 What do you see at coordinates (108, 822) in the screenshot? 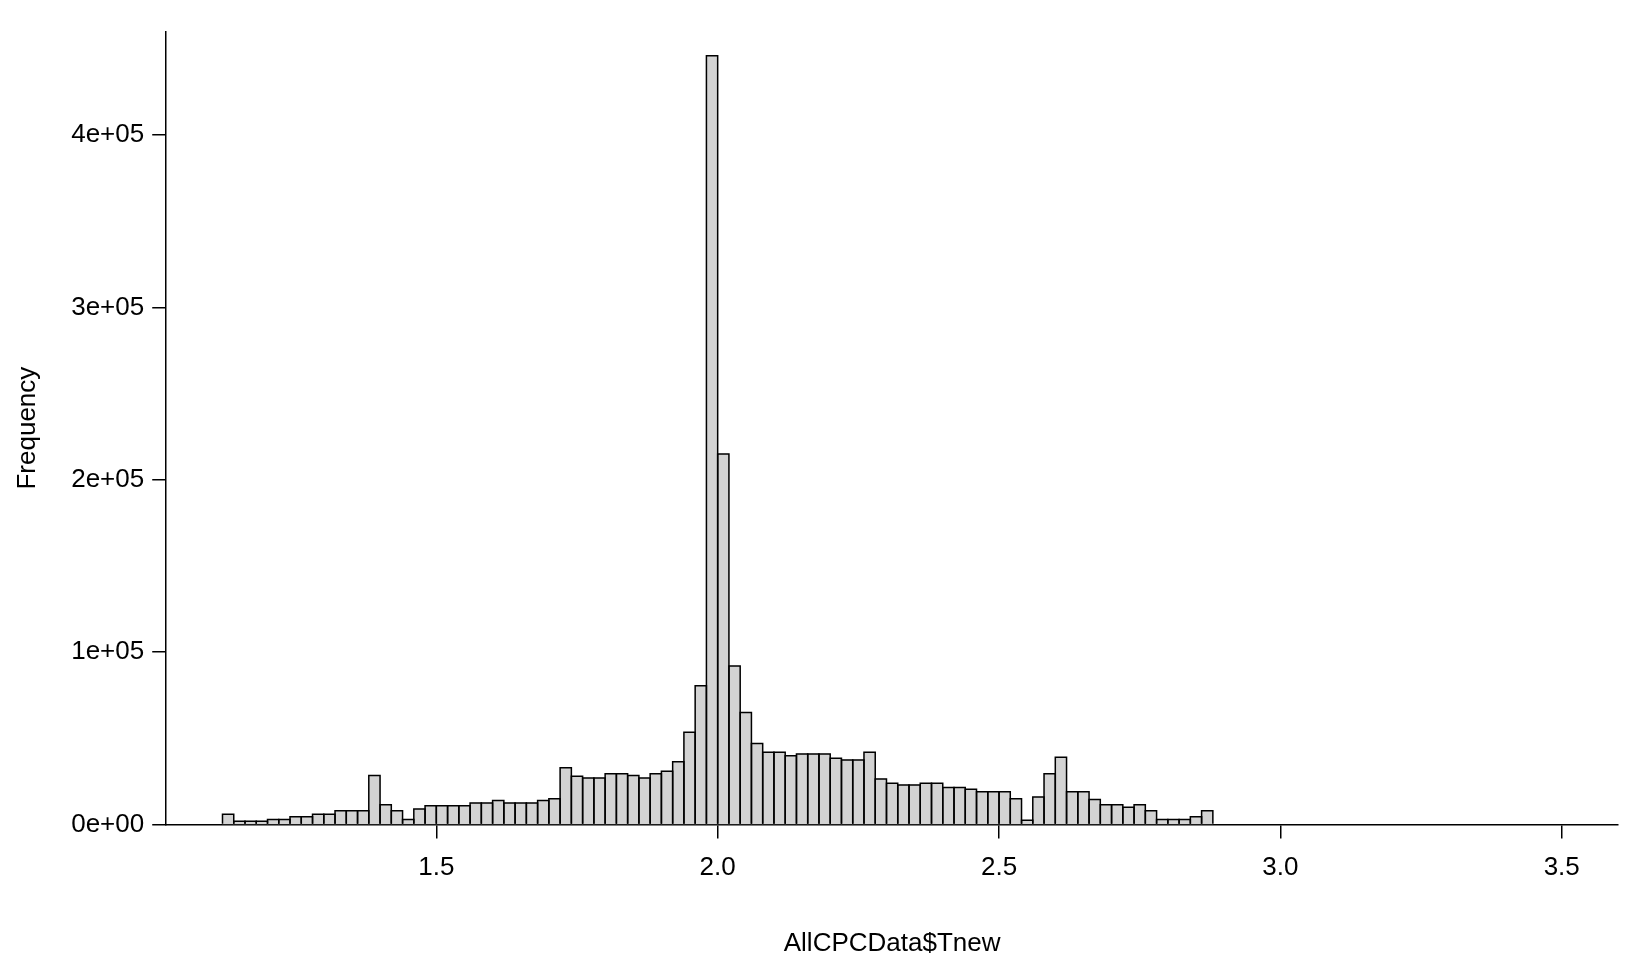
I see `y-tick-label: 0e+00` at bounding box center [108, 822].